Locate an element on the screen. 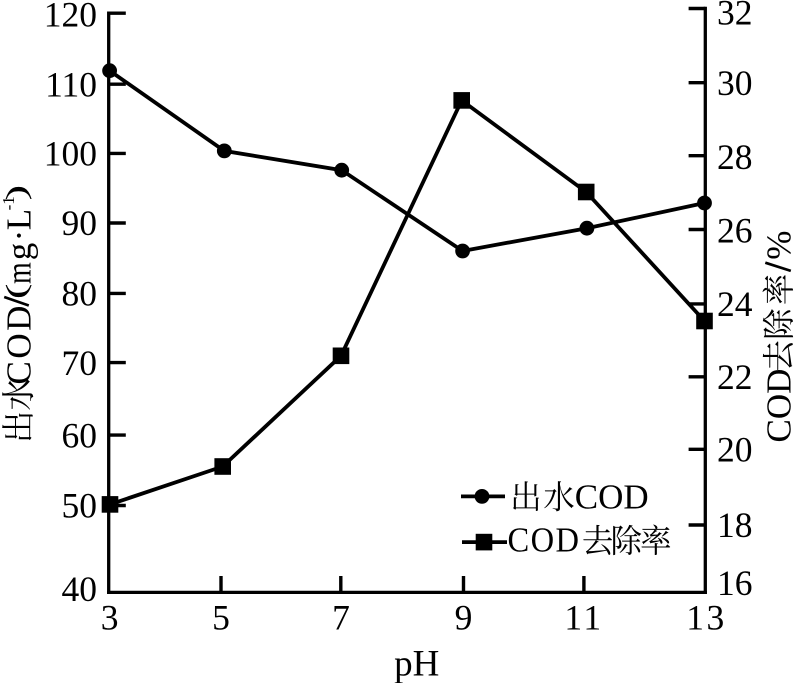  svg-text: 100 is located at coordinates (70, 154).